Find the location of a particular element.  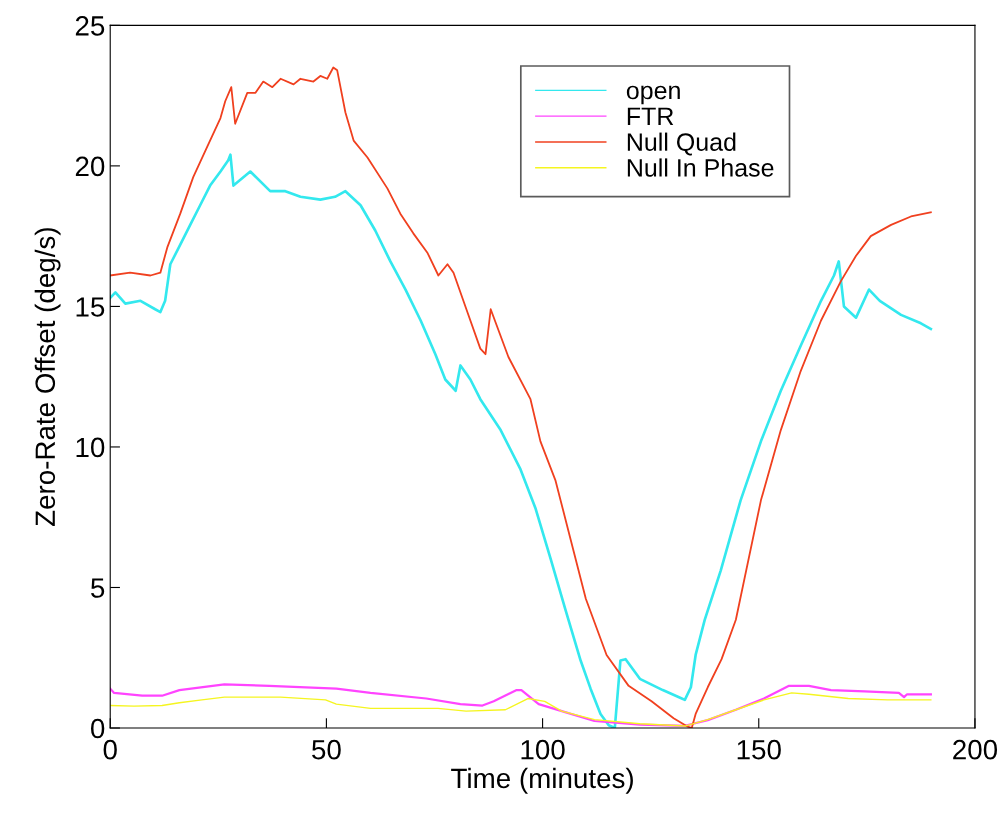

y-tick-label: 5 is located at coordinates (98, 588).